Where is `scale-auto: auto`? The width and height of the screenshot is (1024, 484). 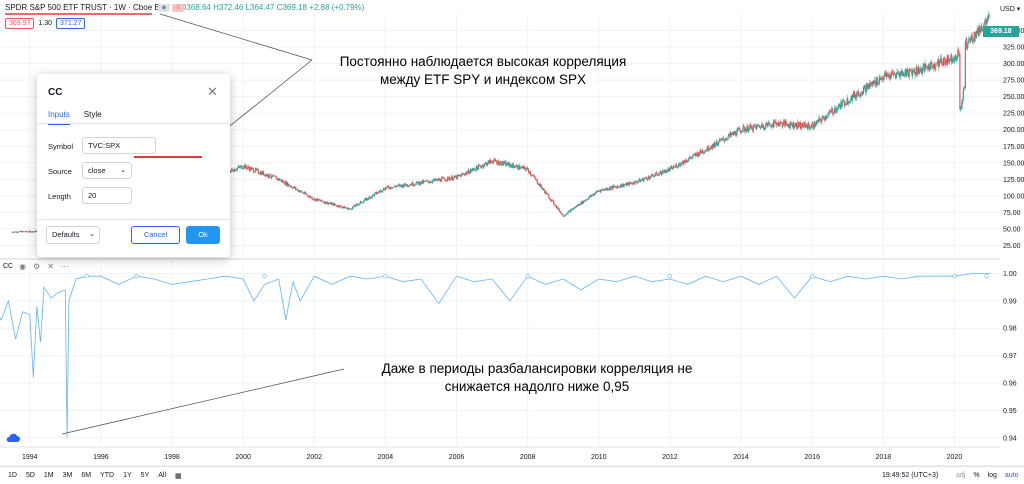 scale-auto: auto is located at coordinates (1011, 475).